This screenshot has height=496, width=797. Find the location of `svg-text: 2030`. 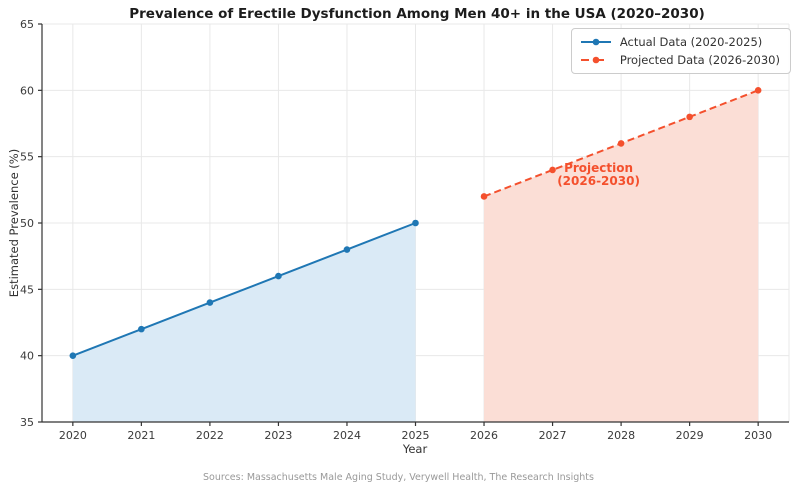

svg-text: 2030 is located at coordinates (758, 435).